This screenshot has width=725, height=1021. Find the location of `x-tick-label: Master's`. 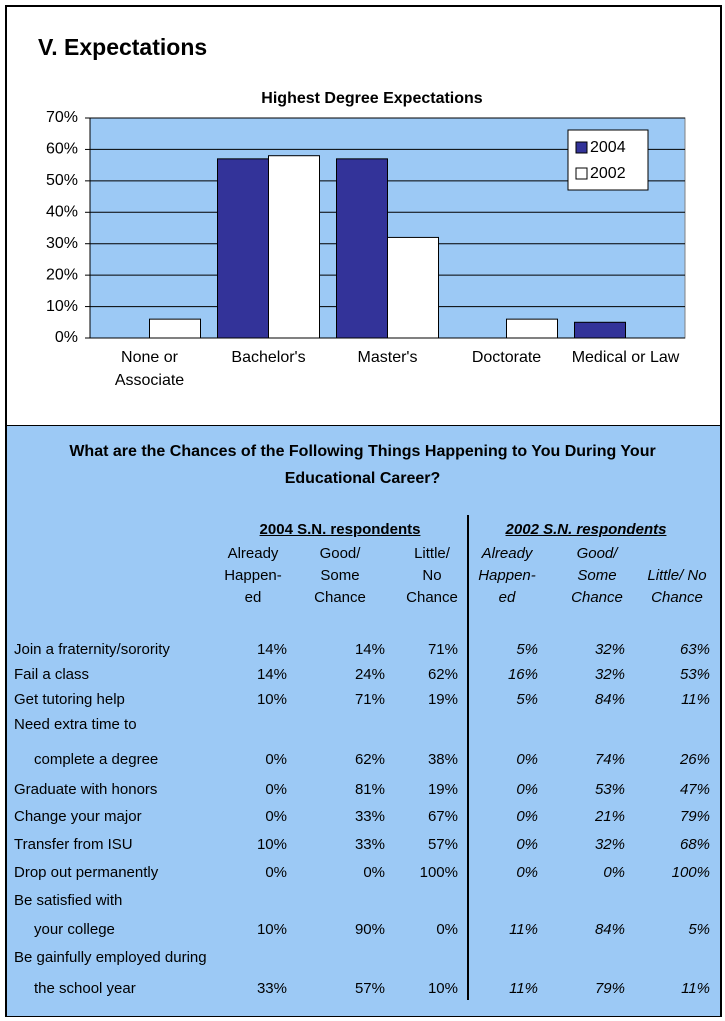

x-tick-label: Master's is located at coordinates (387, 357).